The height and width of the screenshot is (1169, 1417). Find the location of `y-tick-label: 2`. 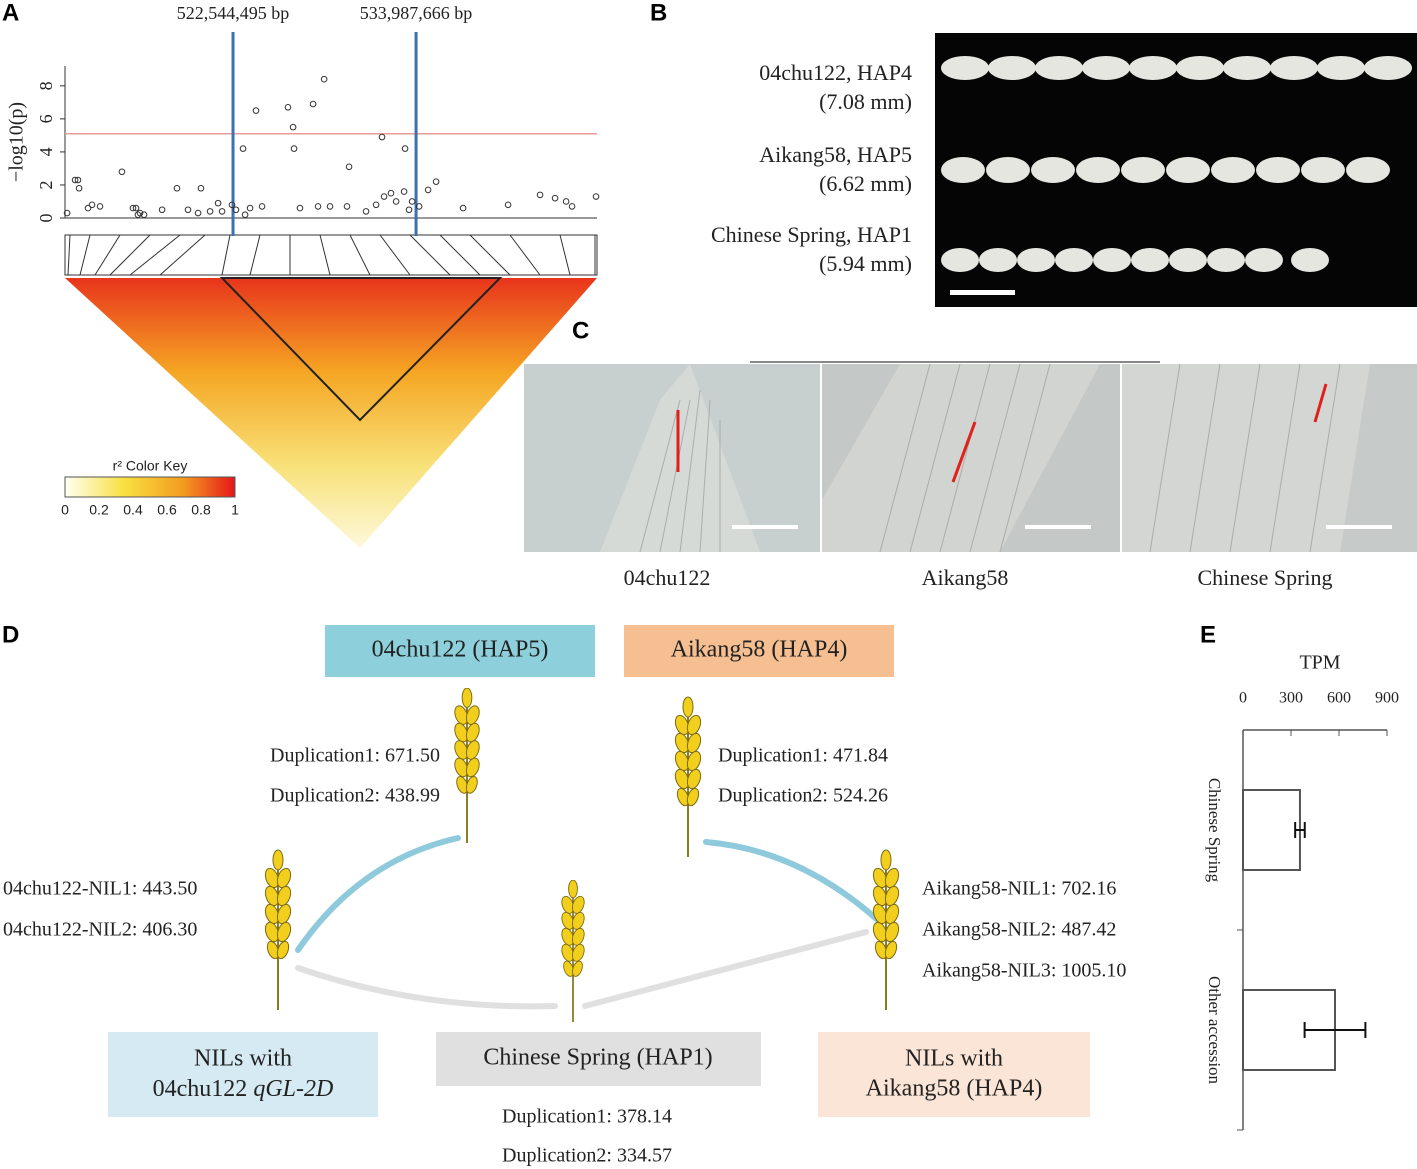

y-tick-label: 2 is located at coordinates (46, 184).